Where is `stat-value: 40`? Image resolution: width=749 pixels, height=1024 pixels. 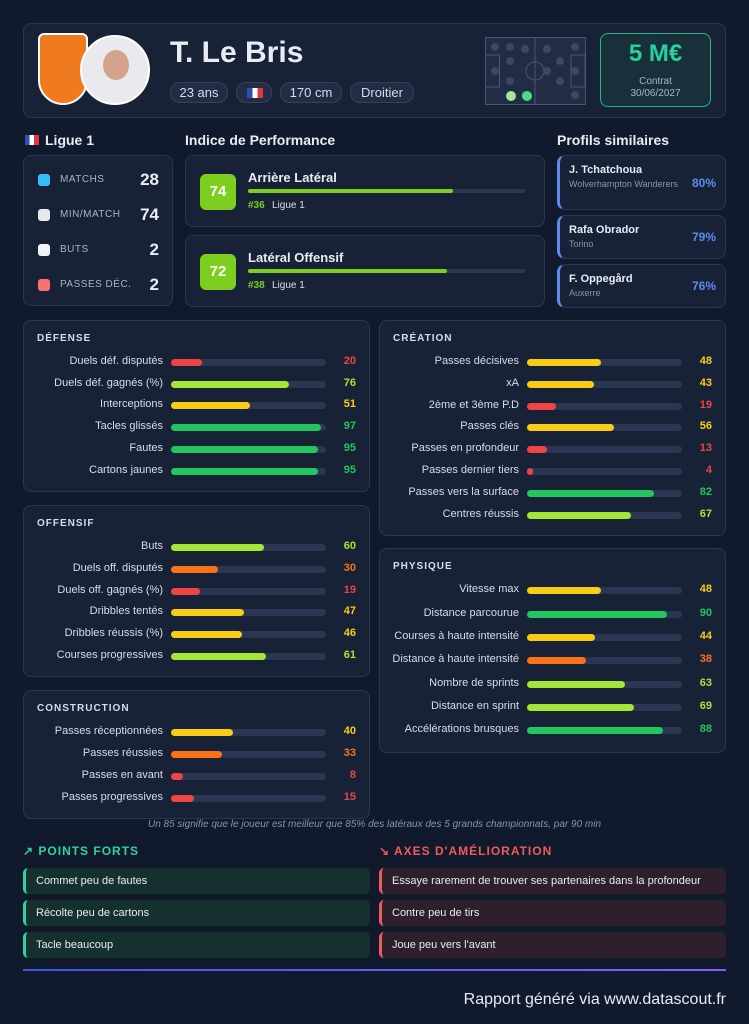 stat-value: 40 is located at coordinates (349, 731).